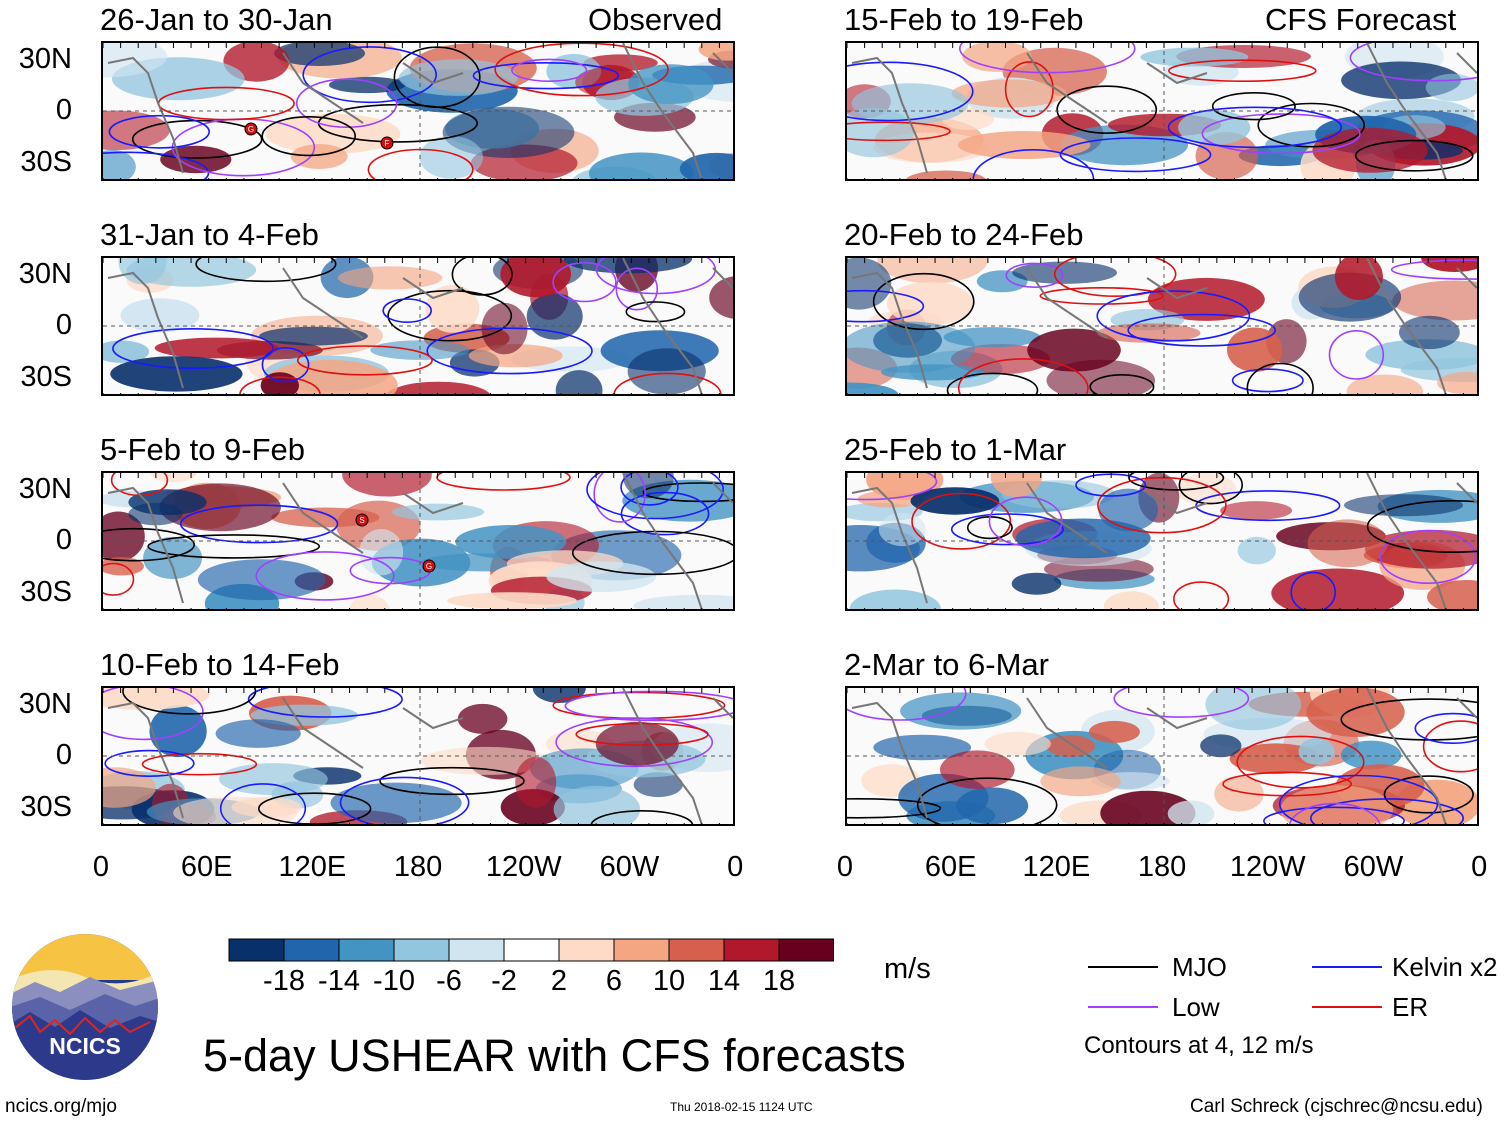 Image resolution: width=1510 pixels, height=1121 pixels. I want to click on lat-label: 30S, so click(46, 807).